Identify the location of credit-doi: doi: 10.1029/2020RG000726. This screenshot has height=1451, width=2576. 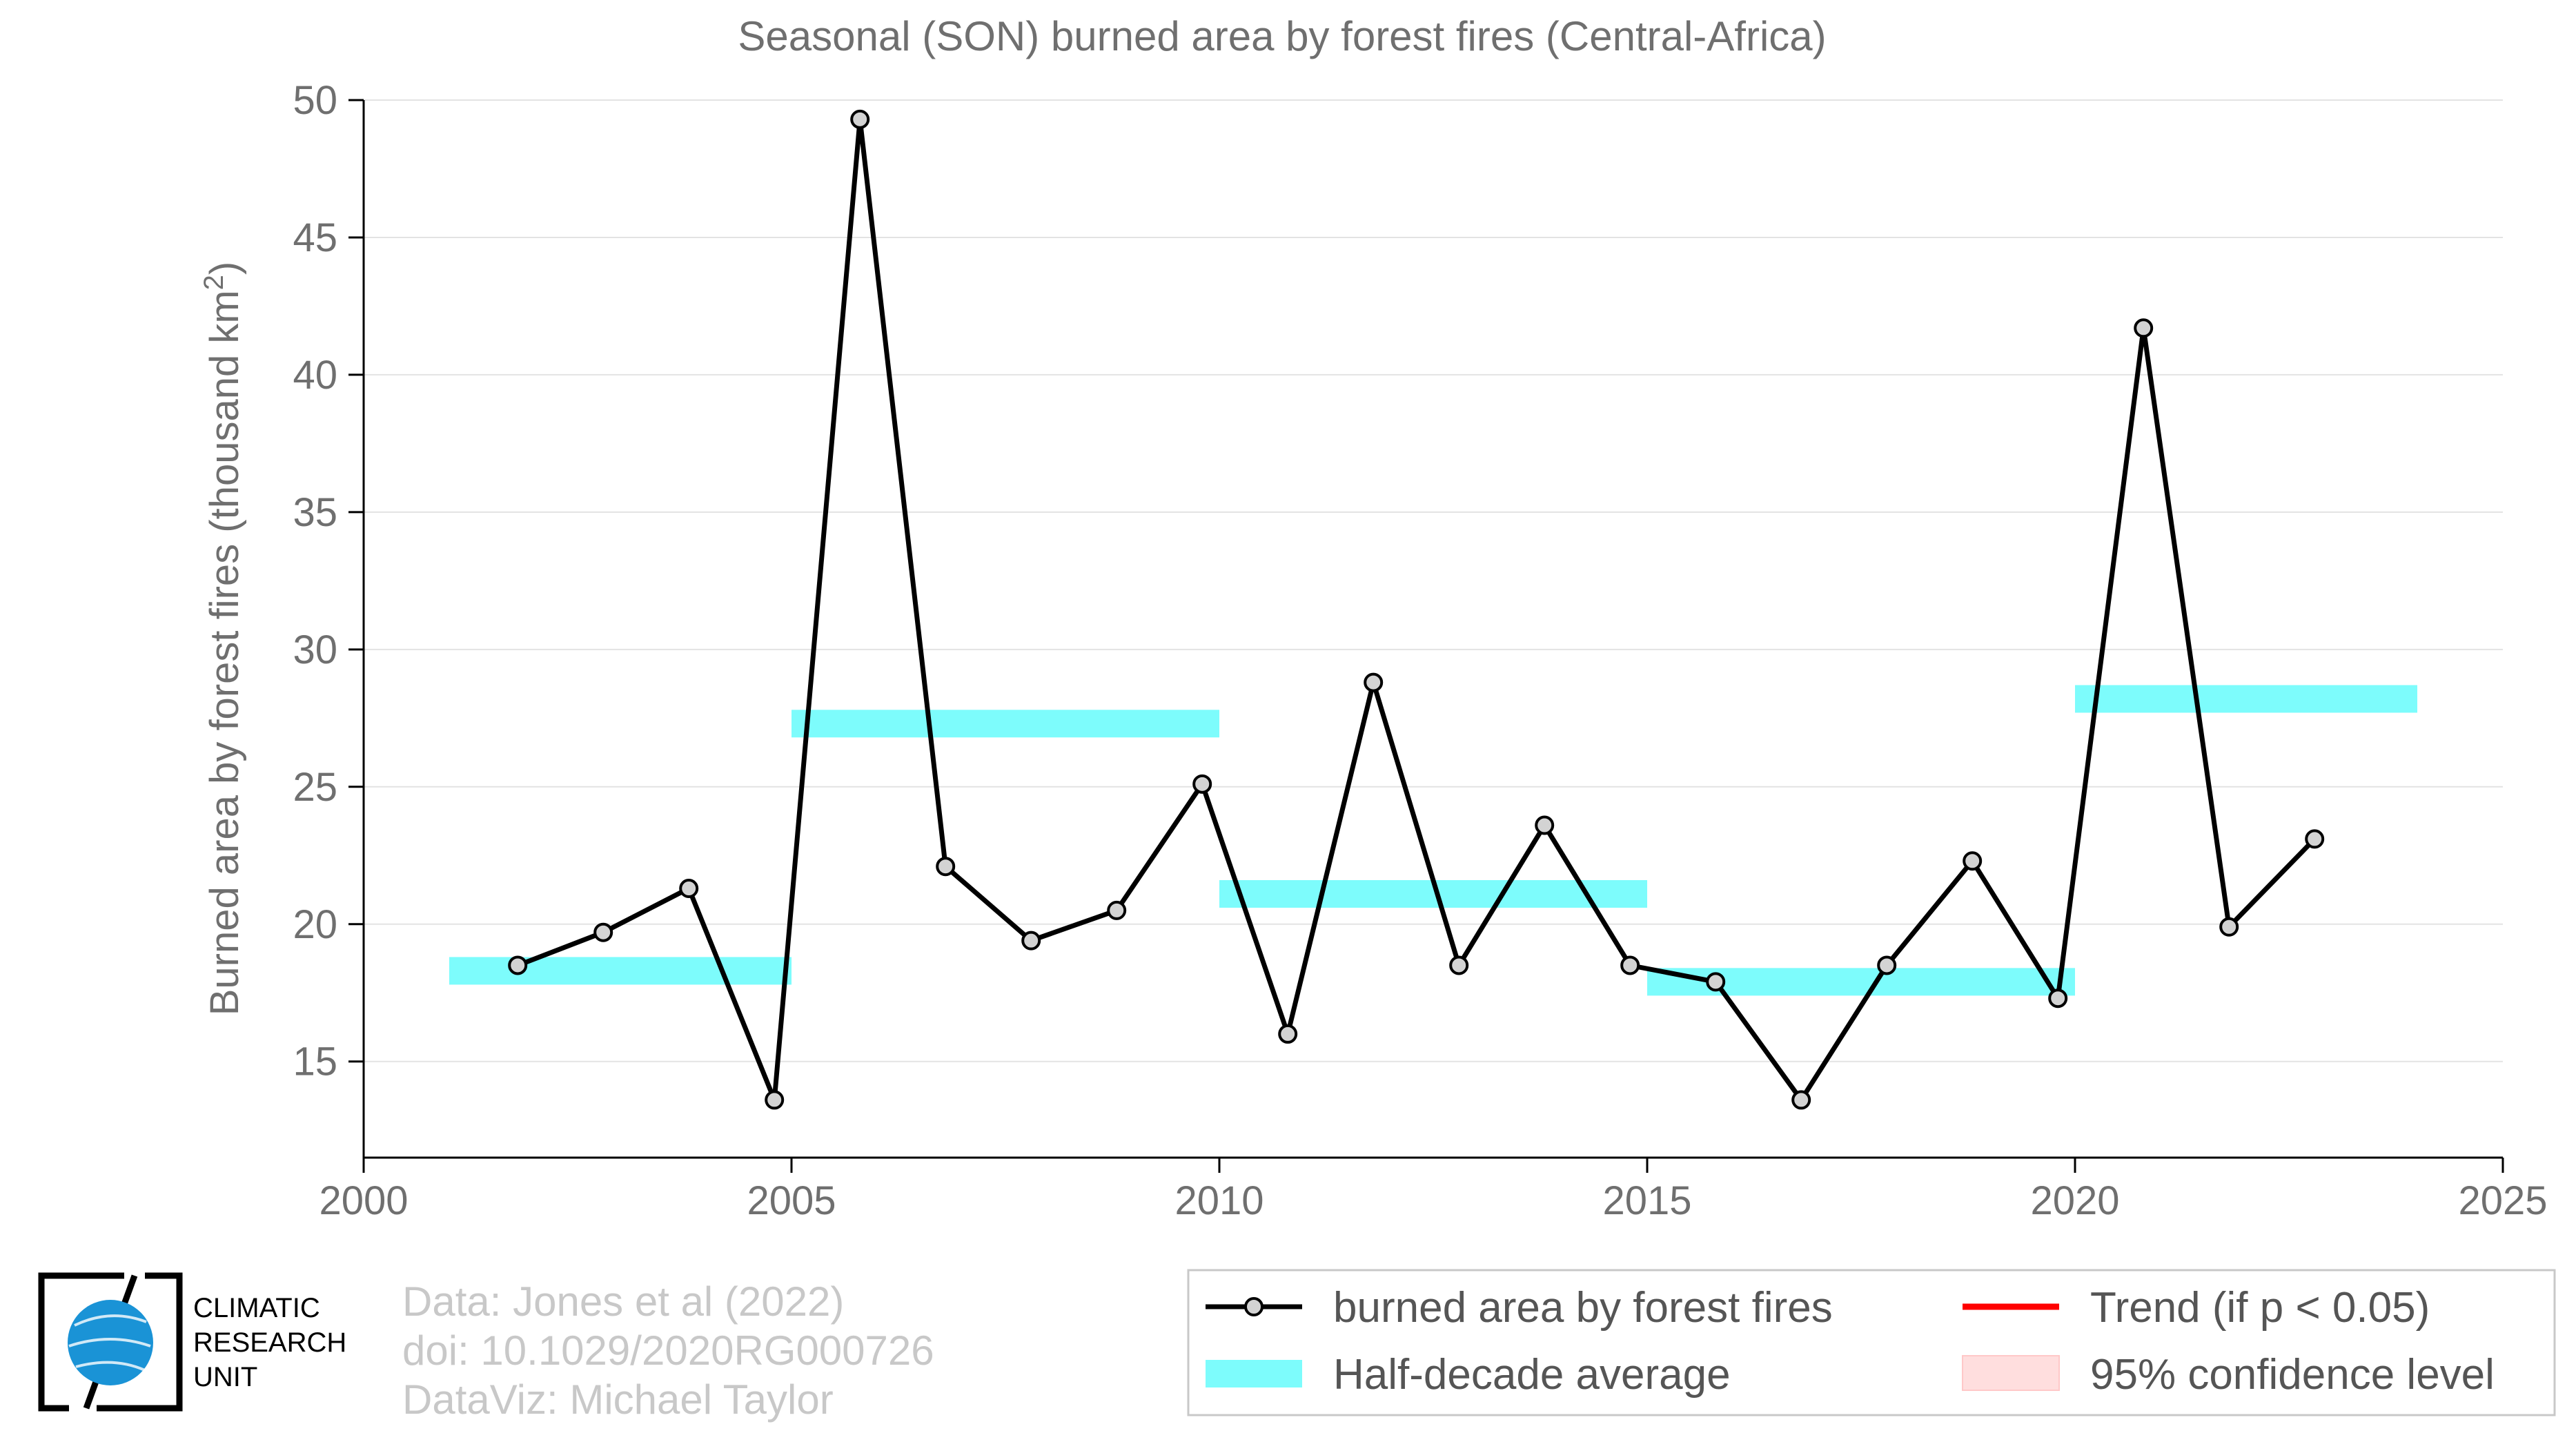
(668, 1350).